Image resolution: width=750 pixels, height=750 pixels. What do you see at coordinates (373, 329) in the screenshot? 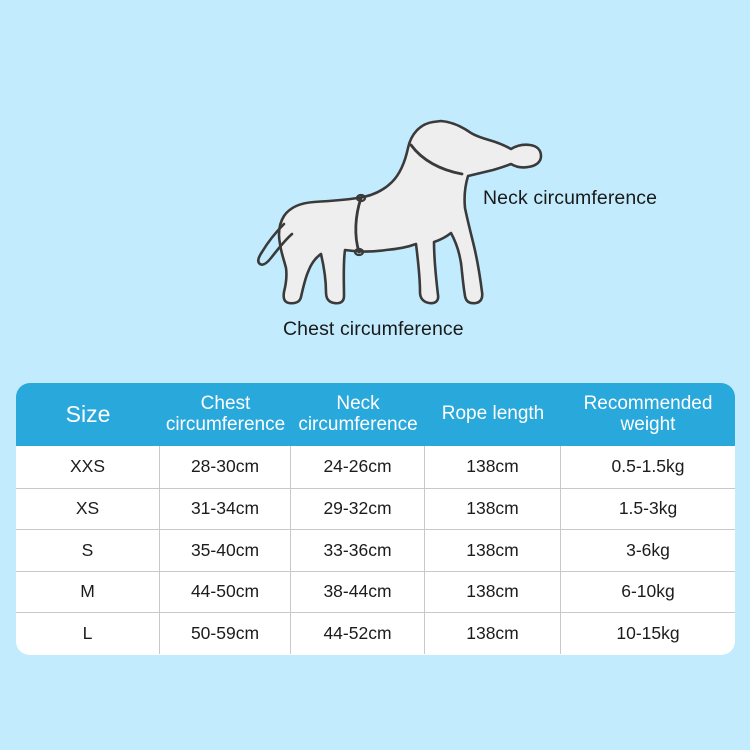
I see `chest-circumference-label: Chest circumference` at bounding box center [373, 329].